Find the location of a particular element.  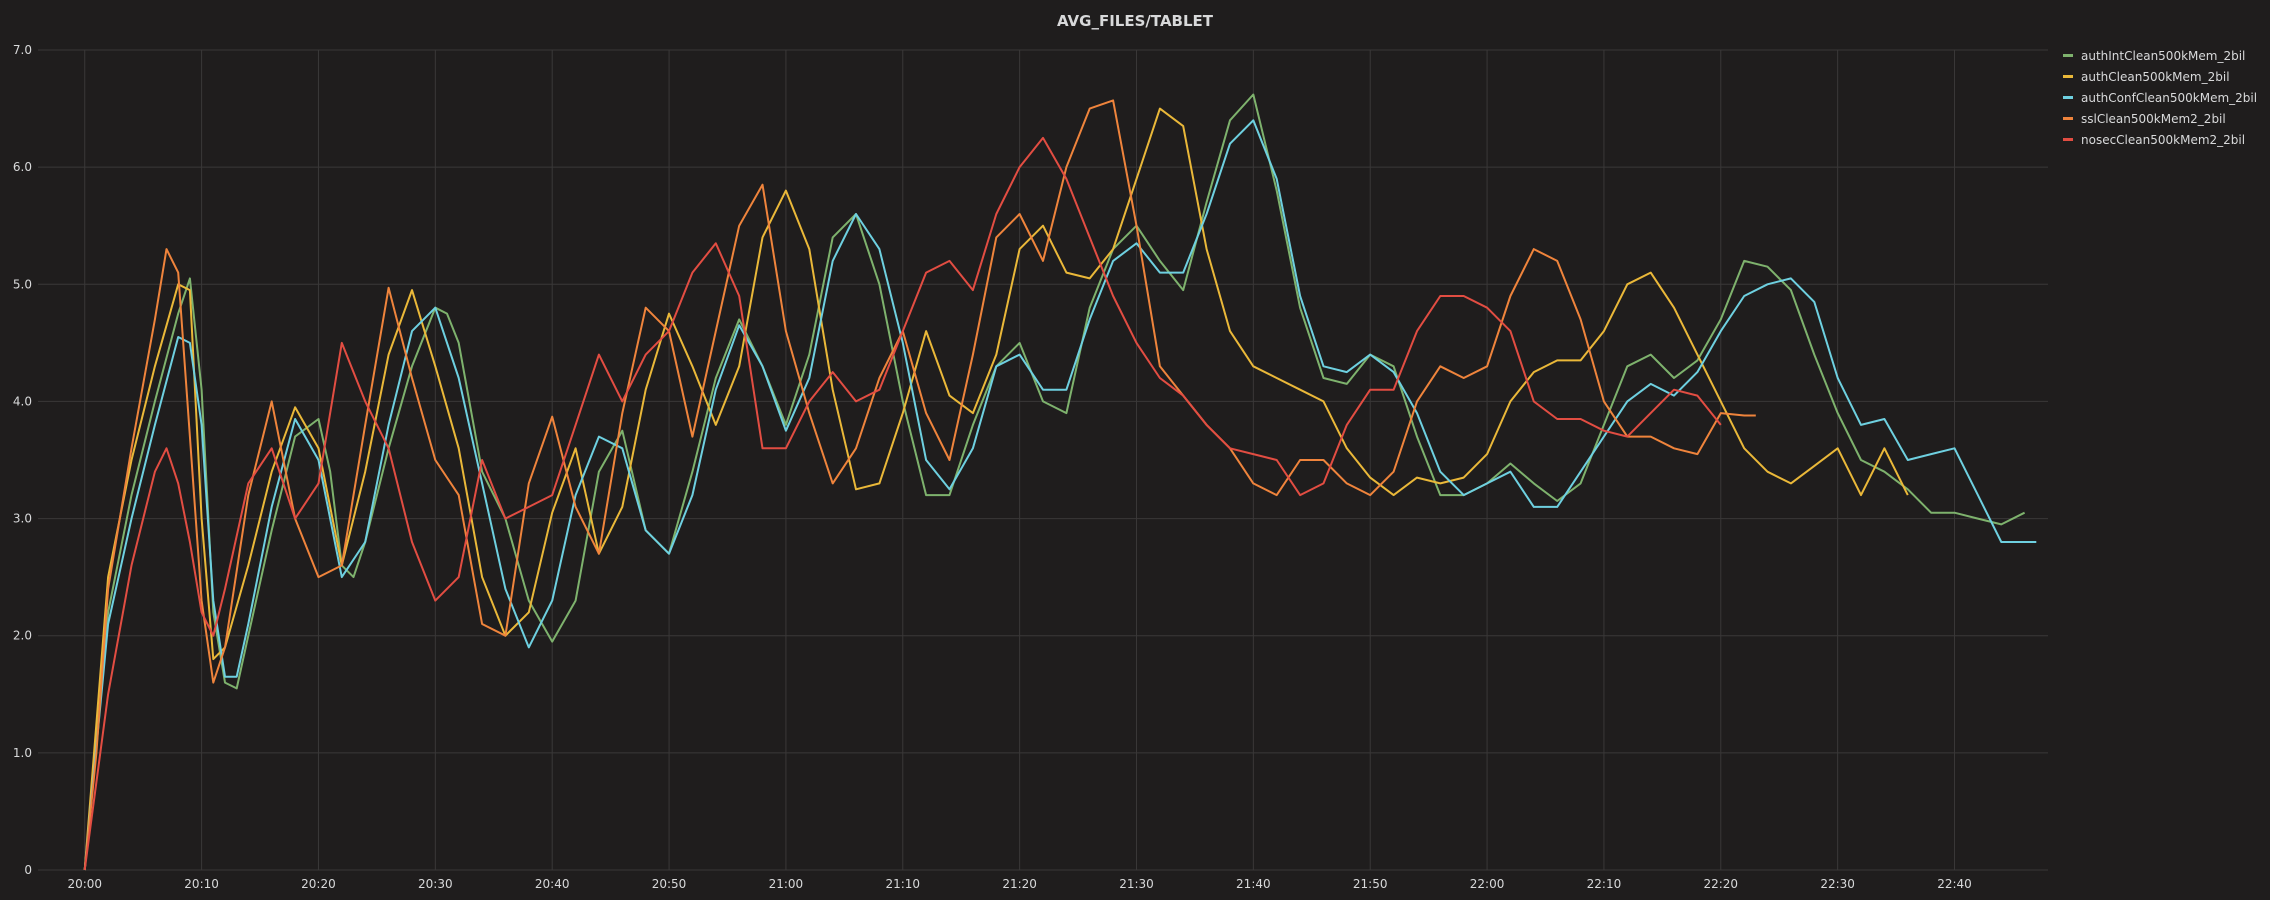

legend-label: authConfClean500kMem_2bil is located at coordinates (2169, 97).